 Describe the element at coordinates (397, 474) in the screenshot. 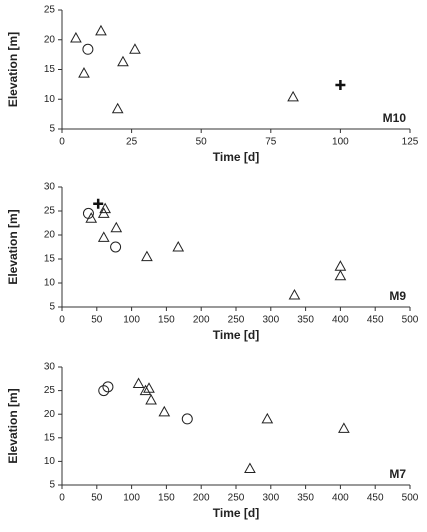

I see `panel-label: M7` at that location.